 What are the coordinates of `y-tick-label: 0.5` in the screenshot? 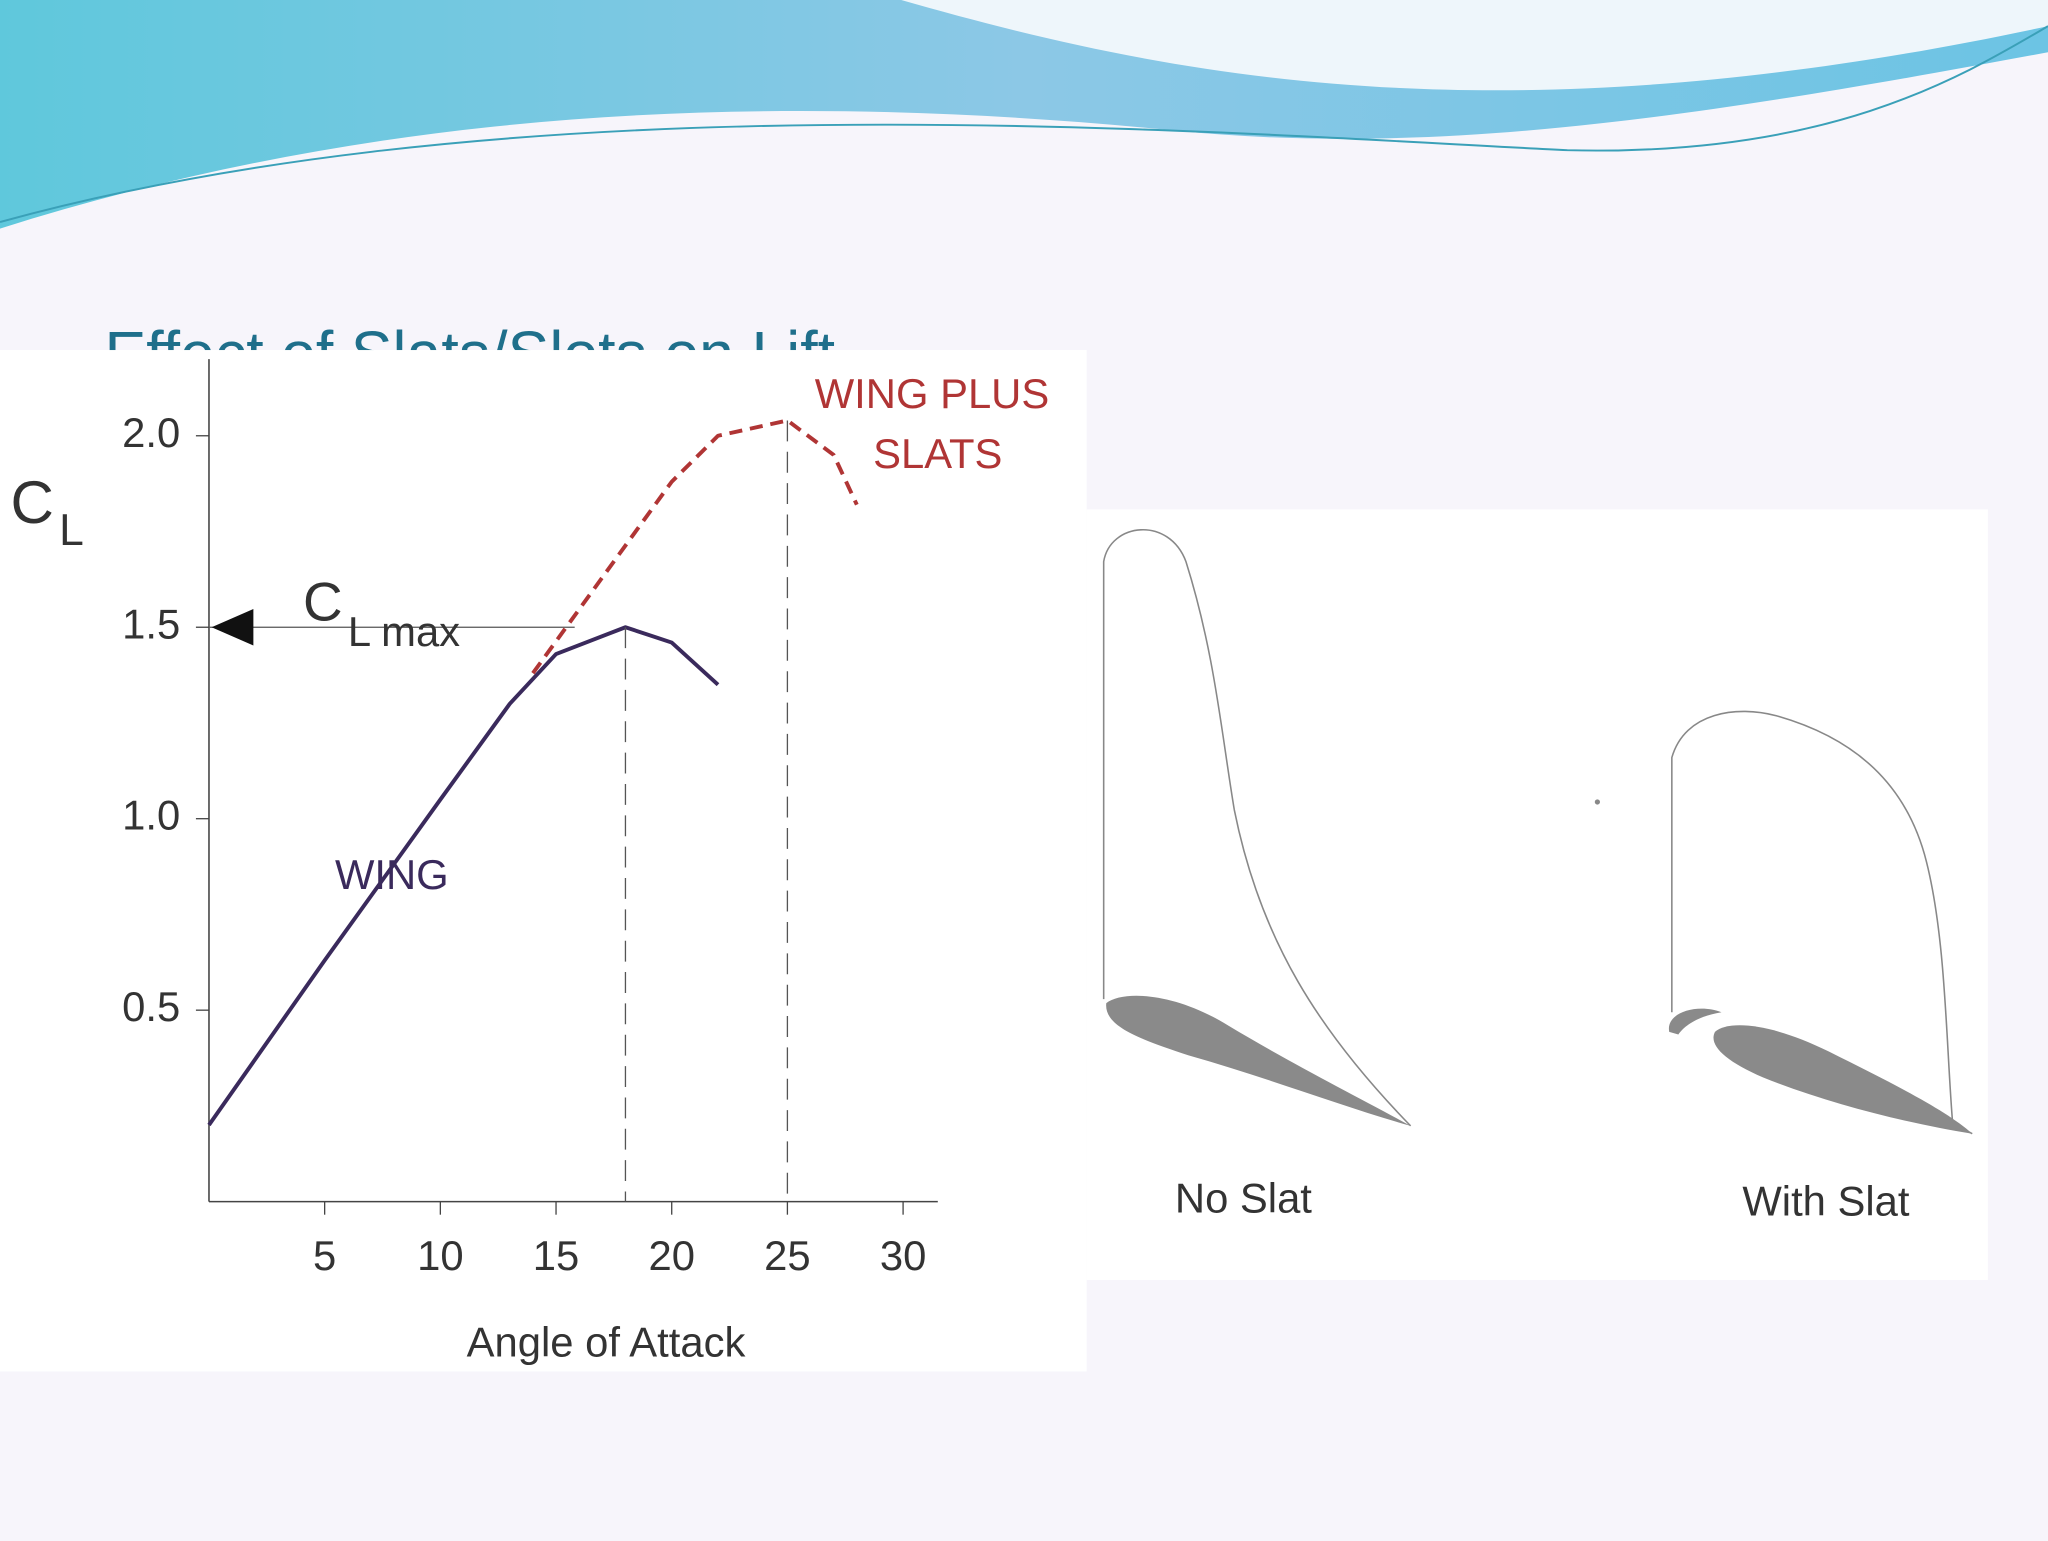 It's located at (151, 1006).